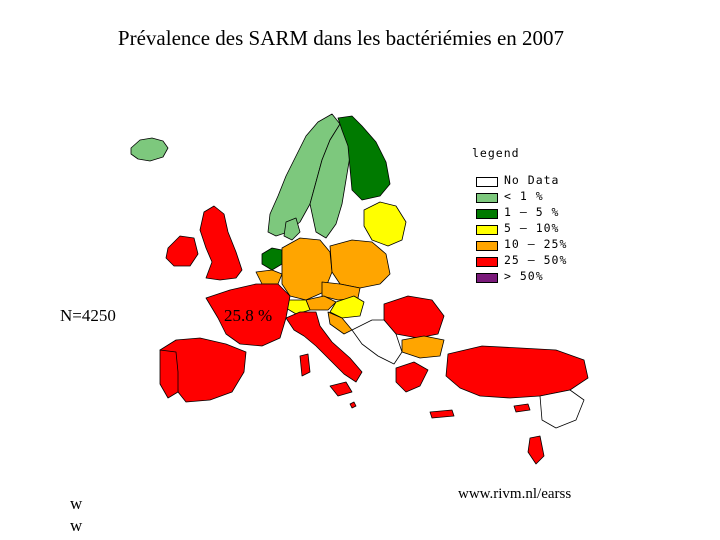  I want to click on legend-label: No Data, so click(532, 180).